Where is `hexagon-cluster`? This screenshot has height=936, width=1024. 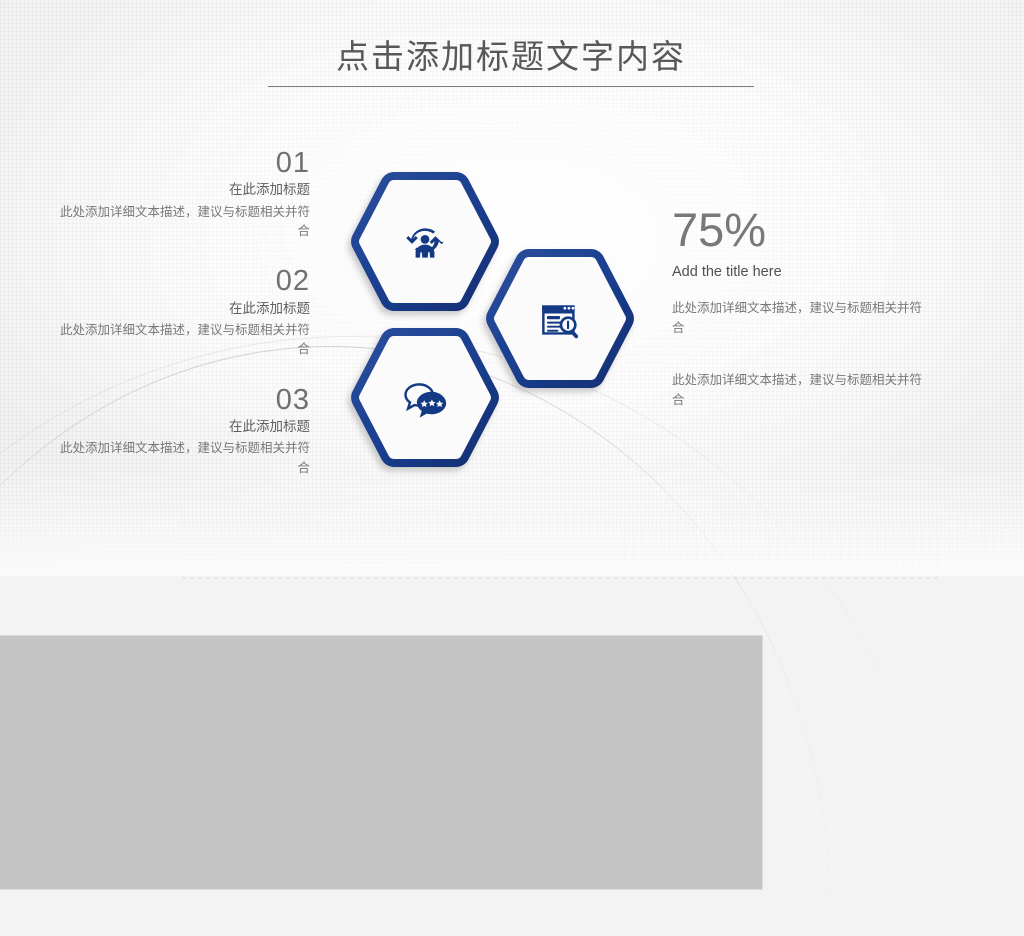 hexagon-cluster is located at coordinates (505, 330).